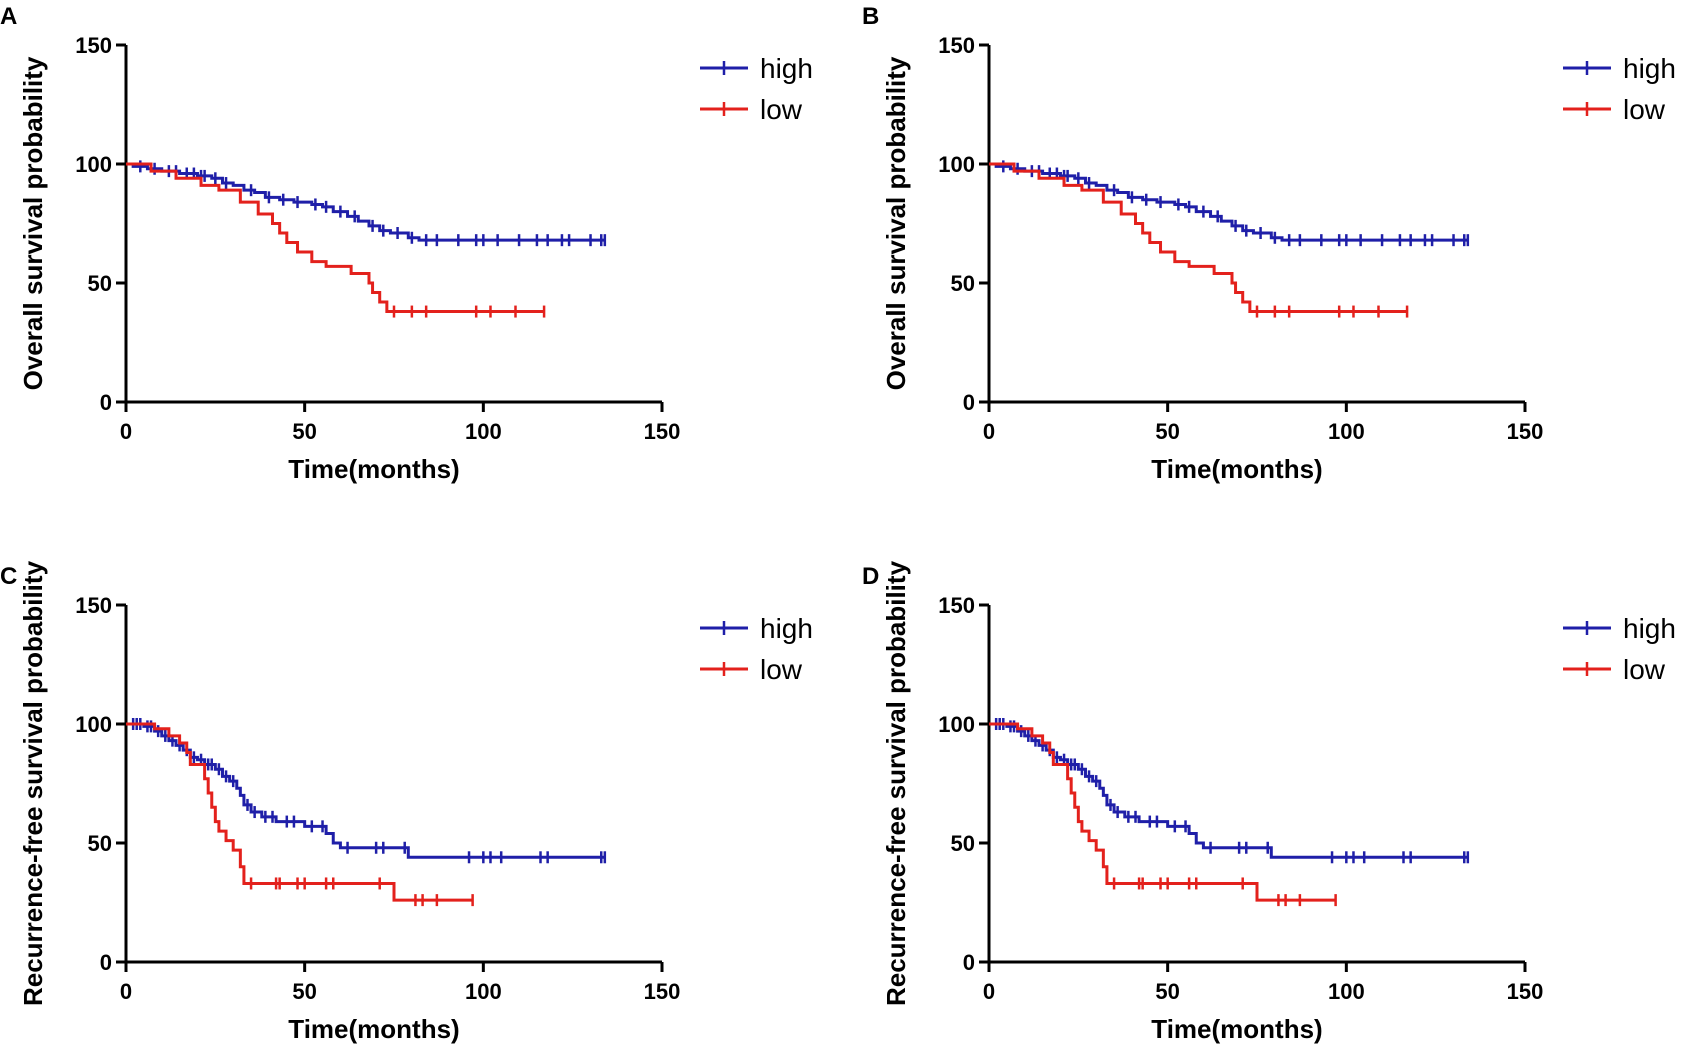  I want to click on panel-letter: A, so click(8, 16).